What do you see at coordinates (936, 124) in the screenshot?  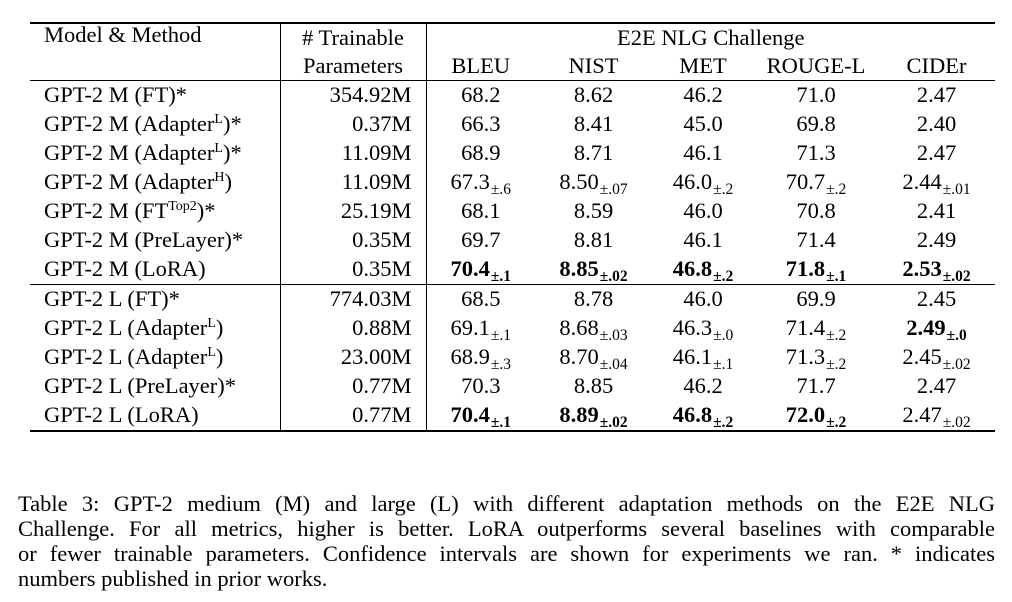 I see `metric-cell-cider: 2.40` at bounding box center [936, 124].